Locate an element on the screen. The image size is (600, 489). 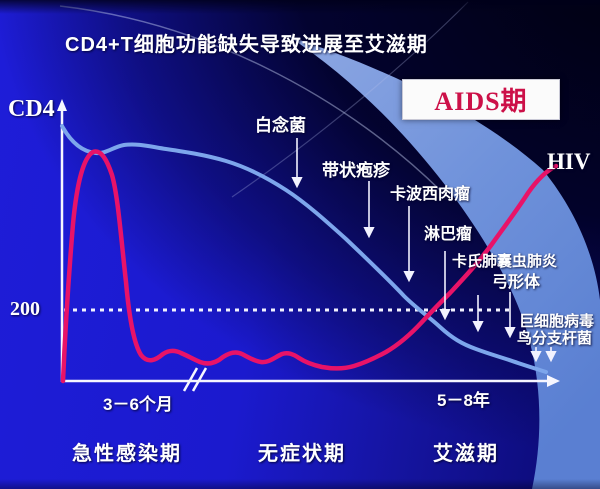
phase-acute-label: 急性感染期 is located at coordinates (127, 454).